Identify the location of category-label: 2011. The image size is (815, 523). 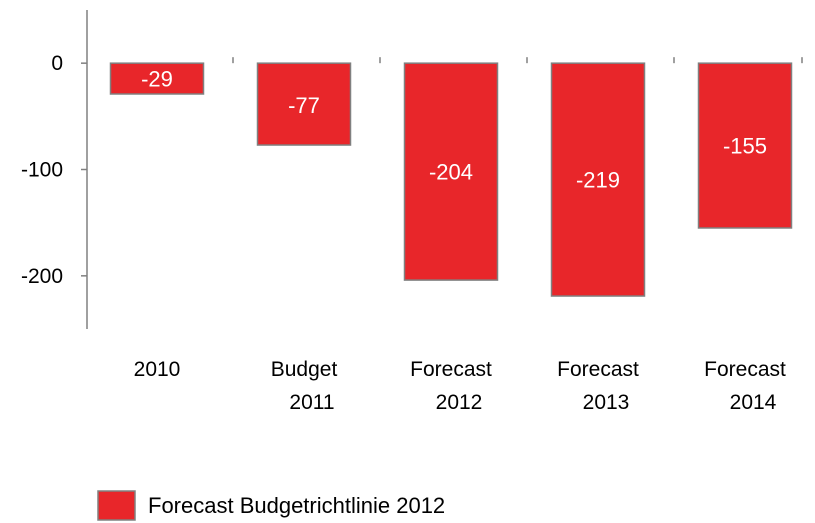
(311, 402).